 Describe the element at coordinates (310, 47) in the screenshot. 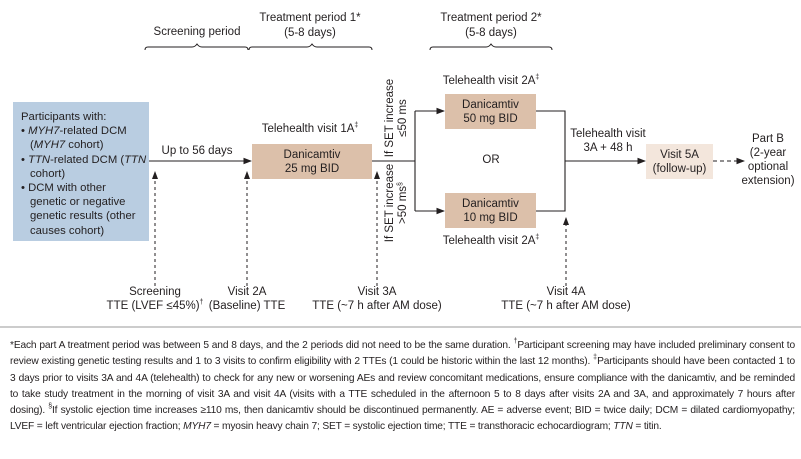

I see `brace-treatment1` at that location.